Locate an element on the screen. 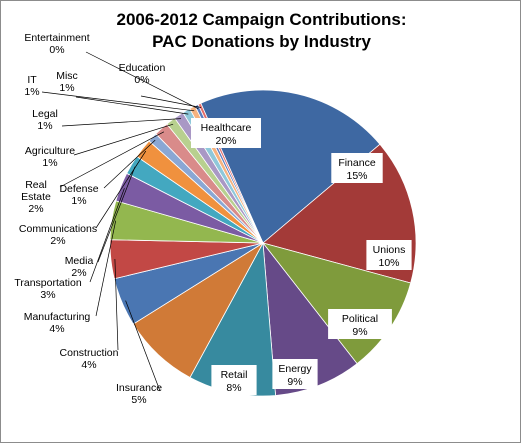 Image resolution: width=521 pixels, height=443 pixels. slice-value-media: 2% is located at coordinates (78, 273).